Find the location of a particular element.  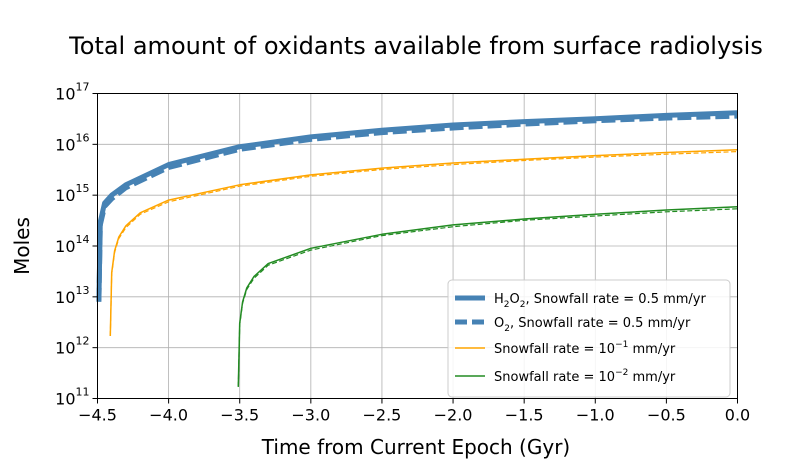

x-tick-label: −2.0 is located at coordinates (453, 415).